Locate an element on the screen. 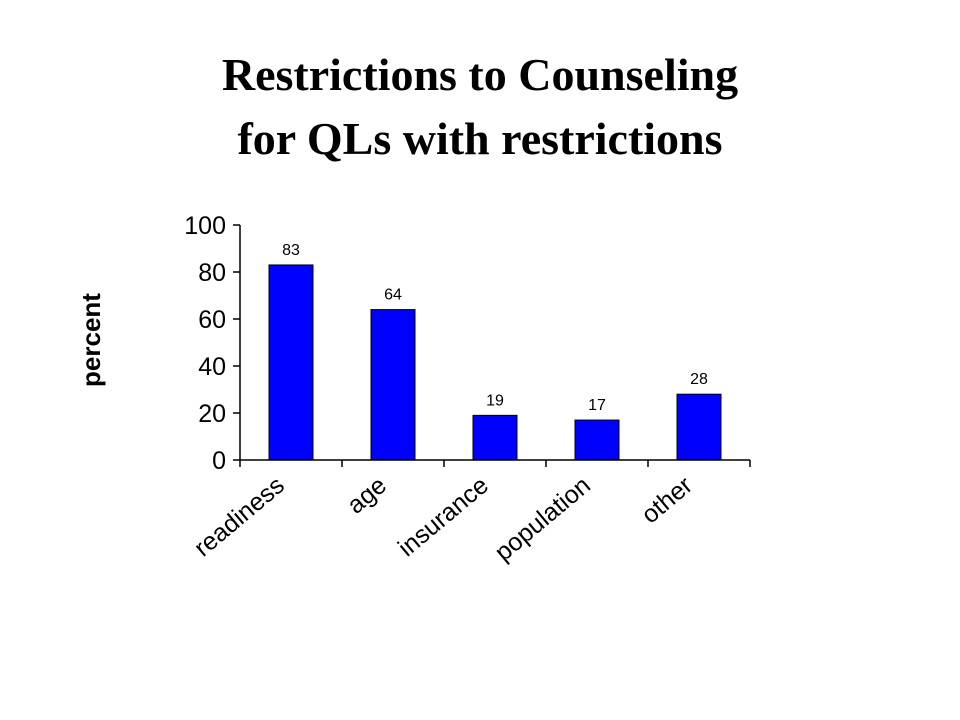  x-category-label: other is located at coordinates (667, 500).